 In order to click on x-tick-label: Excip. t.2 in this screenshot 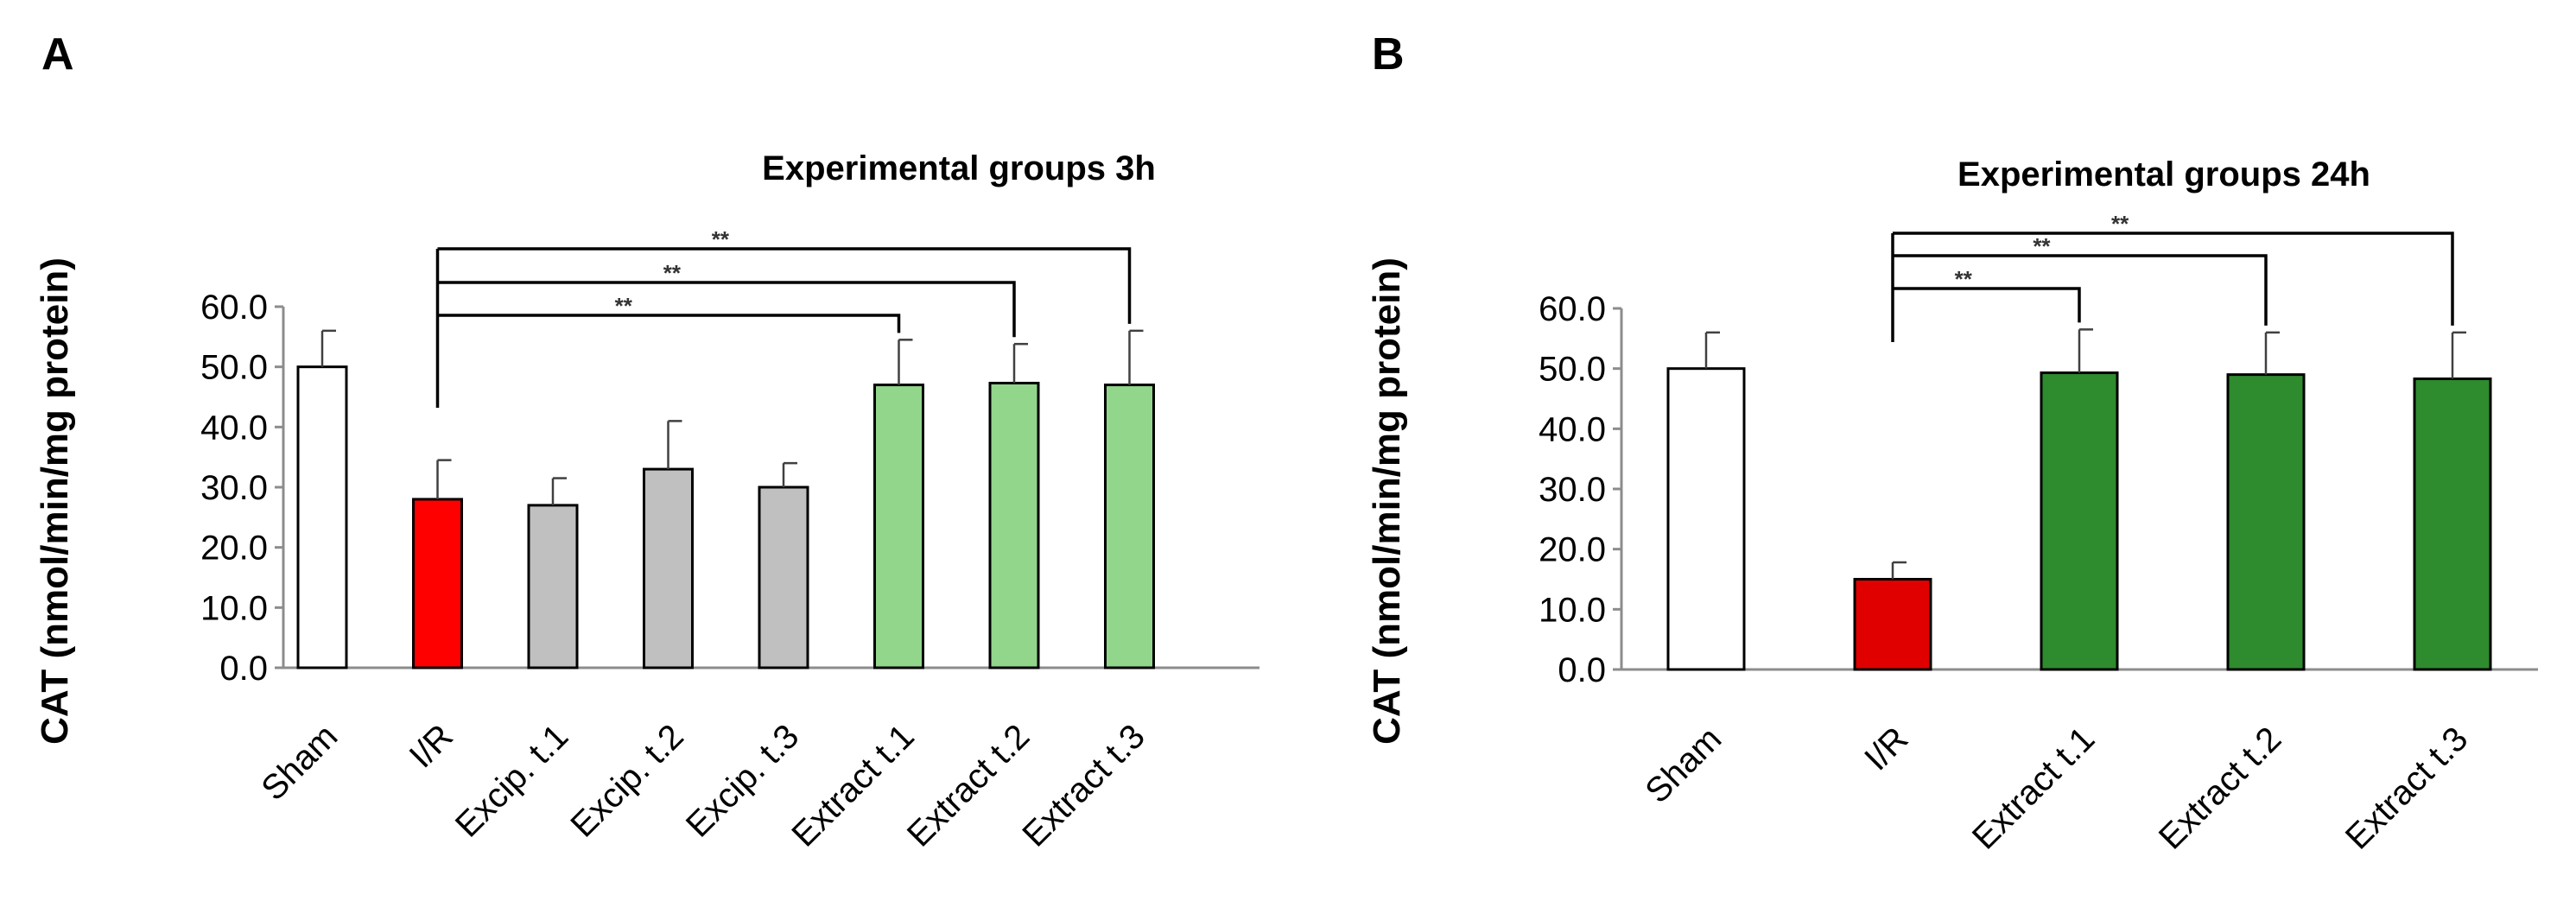, I will do `click(626, 781)`.